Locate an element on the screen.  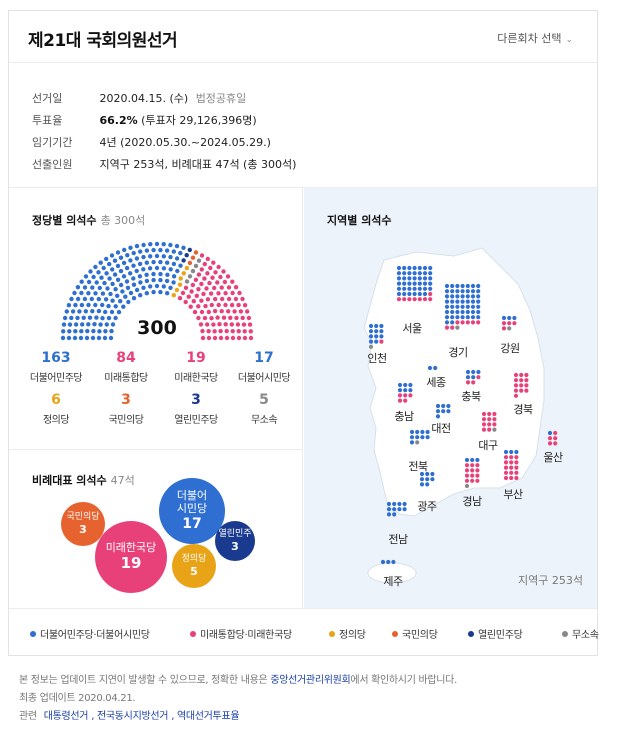
party-seat-cell: 17 더불어시민당 is located at coordinates (264, 367).